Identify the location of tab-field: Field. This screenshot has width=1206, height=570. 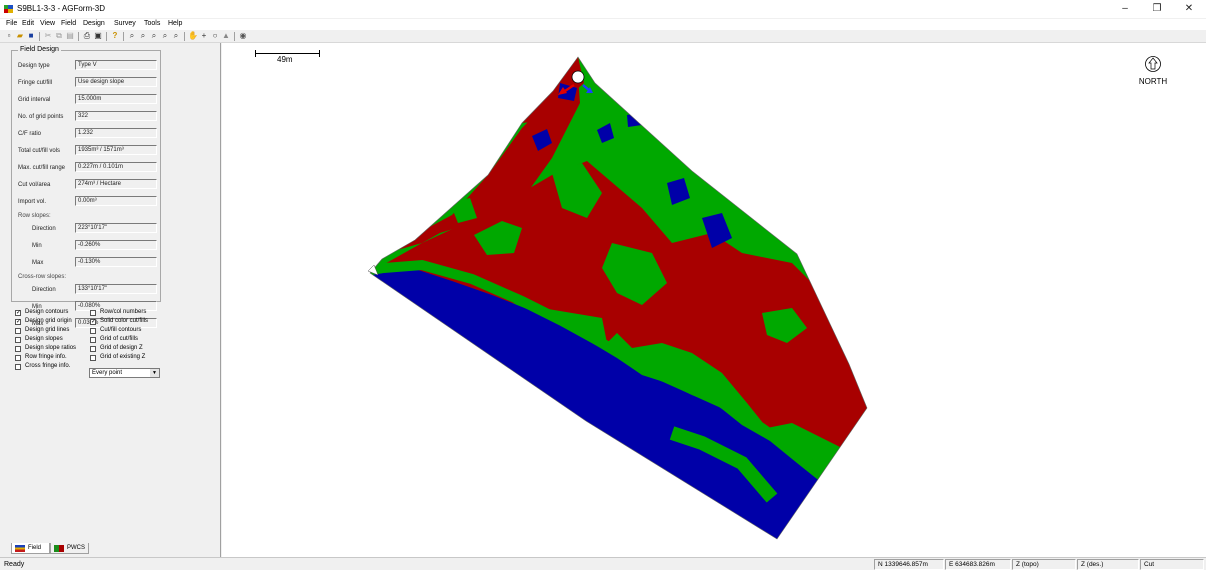
(30, 548).